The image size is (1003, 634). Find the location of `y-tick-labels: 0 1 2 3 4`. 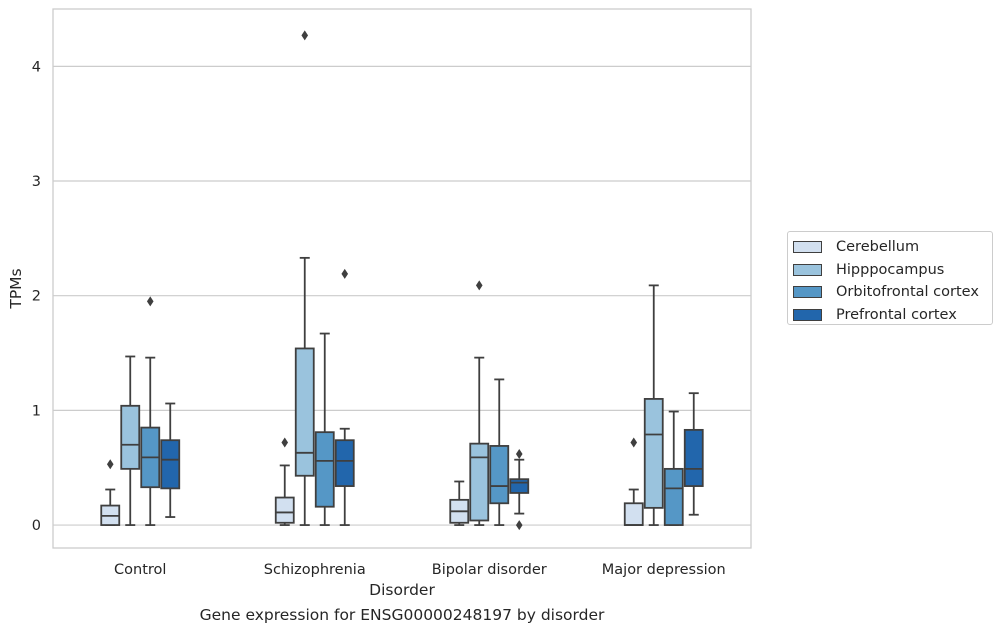

y-tick-labels: 0 1 2 3 4 is located at coordinates (36, 296).